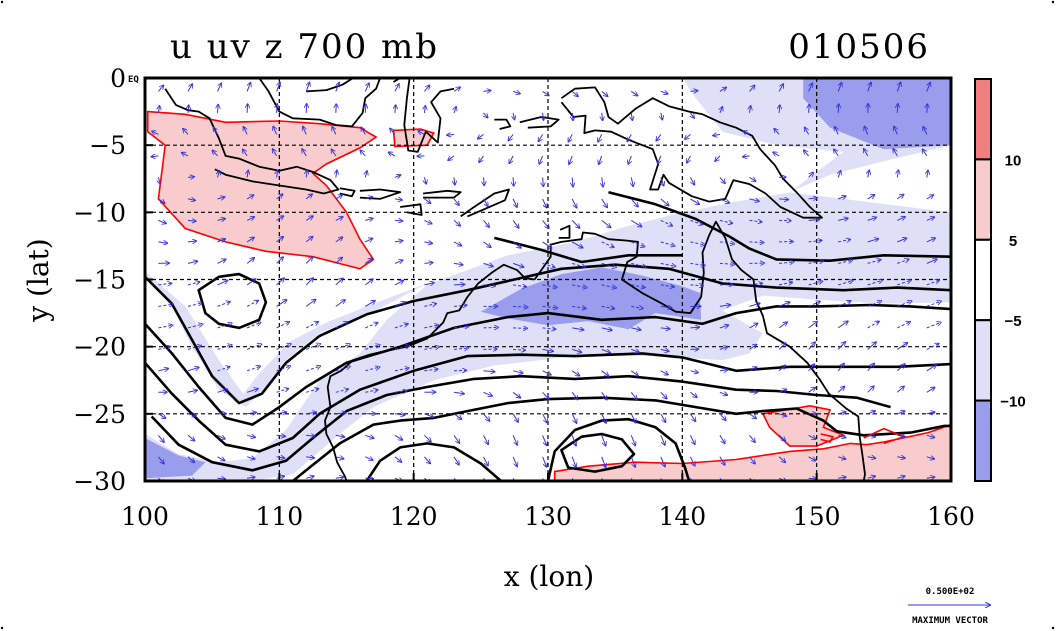 The height and width of the screenshot is (631, 1056). What do you see at coordinates (99, 414) in the screenshot?
I see `y-tick-label-5: −25` at bounding box center [99, 414].